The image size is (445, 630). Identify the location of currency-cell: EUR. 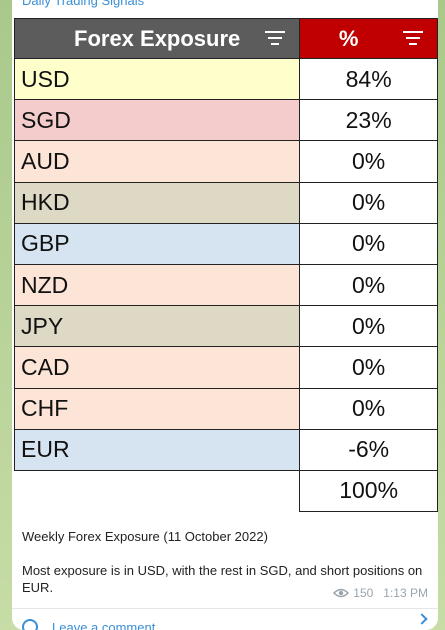
(157, 449).